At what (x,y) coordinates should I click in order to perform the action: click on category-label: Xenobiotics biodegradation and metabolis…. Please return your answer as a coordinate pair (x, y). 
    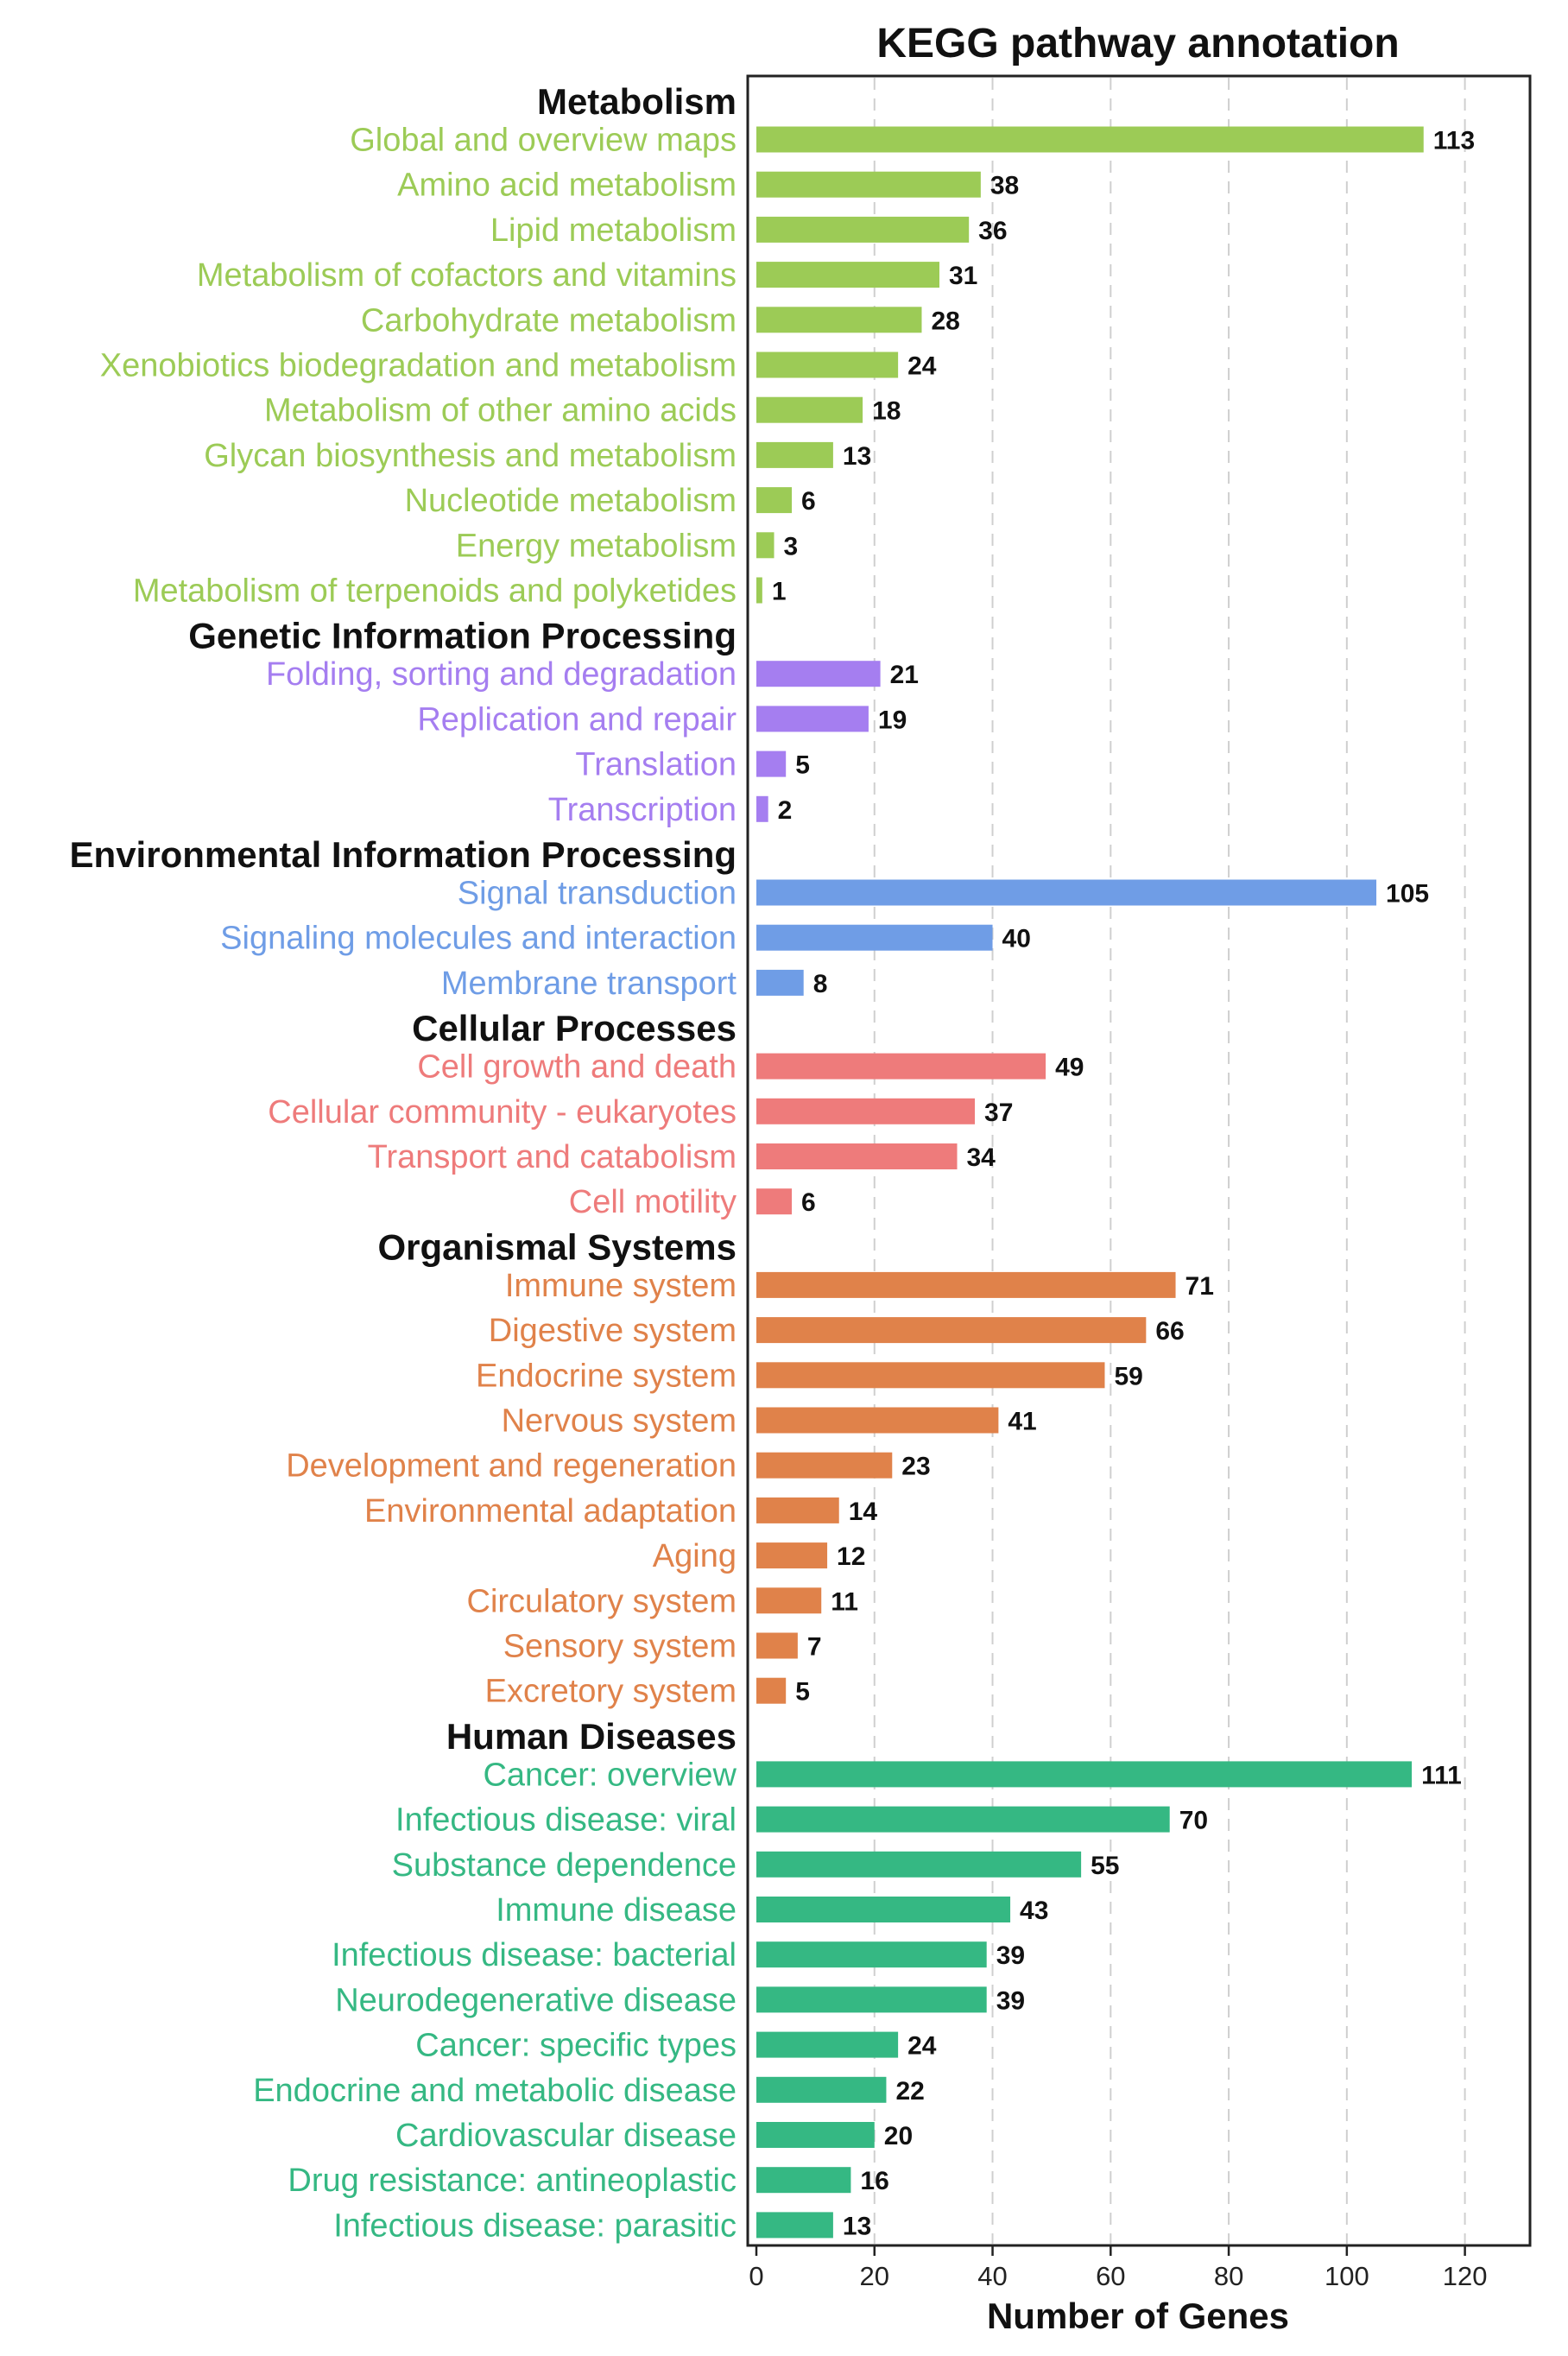
    Looking at the image, I should click on (418, 366).